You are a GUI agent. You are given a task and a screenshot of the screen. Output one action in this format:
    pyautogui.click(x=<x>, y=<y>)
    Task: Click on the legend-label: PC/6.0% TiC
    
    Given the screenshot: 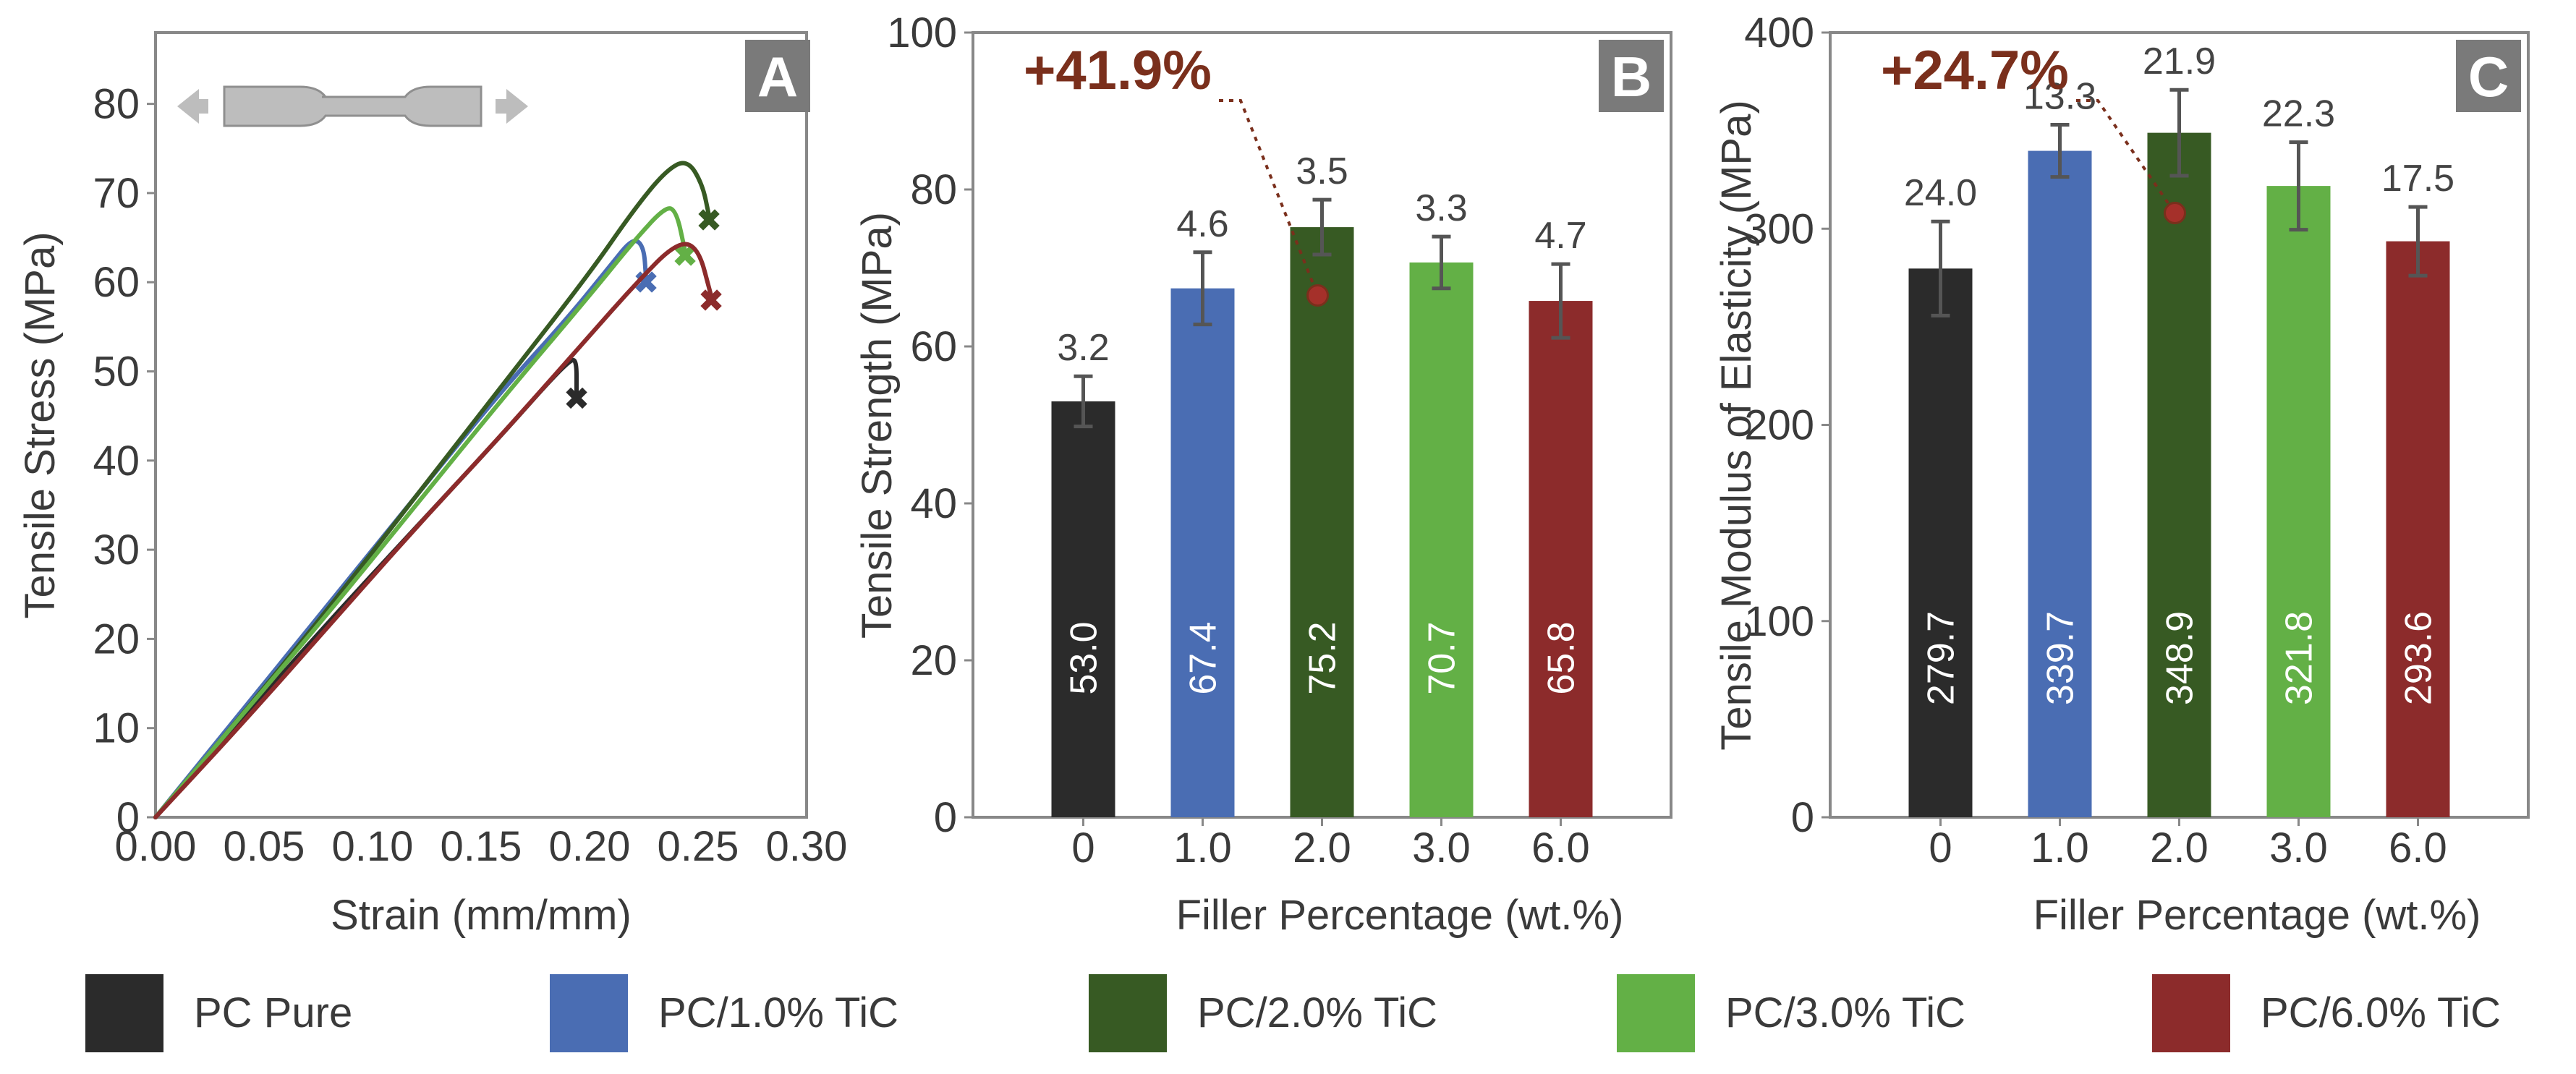 What is the action you would take?
    pyautogui.click(x=2381, y=1012)
    